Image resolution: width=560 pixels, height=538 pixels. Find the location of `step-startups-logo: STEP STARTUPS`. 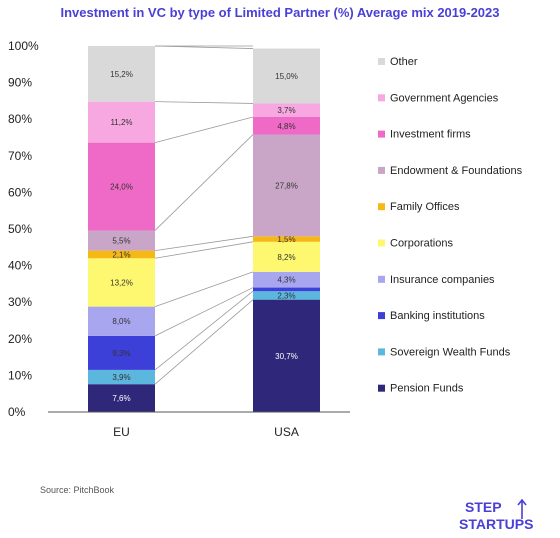

step-startups-logo: STEP STARTUPS is located at coordinates (496, 515).